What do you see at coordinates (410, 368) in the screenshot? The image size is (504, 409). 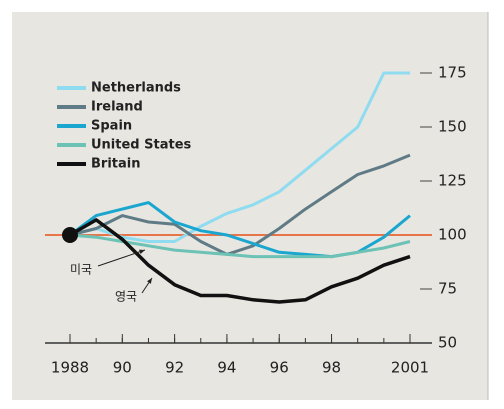 I see `x-tick-label: 2001` at bounding box center [410, 368].